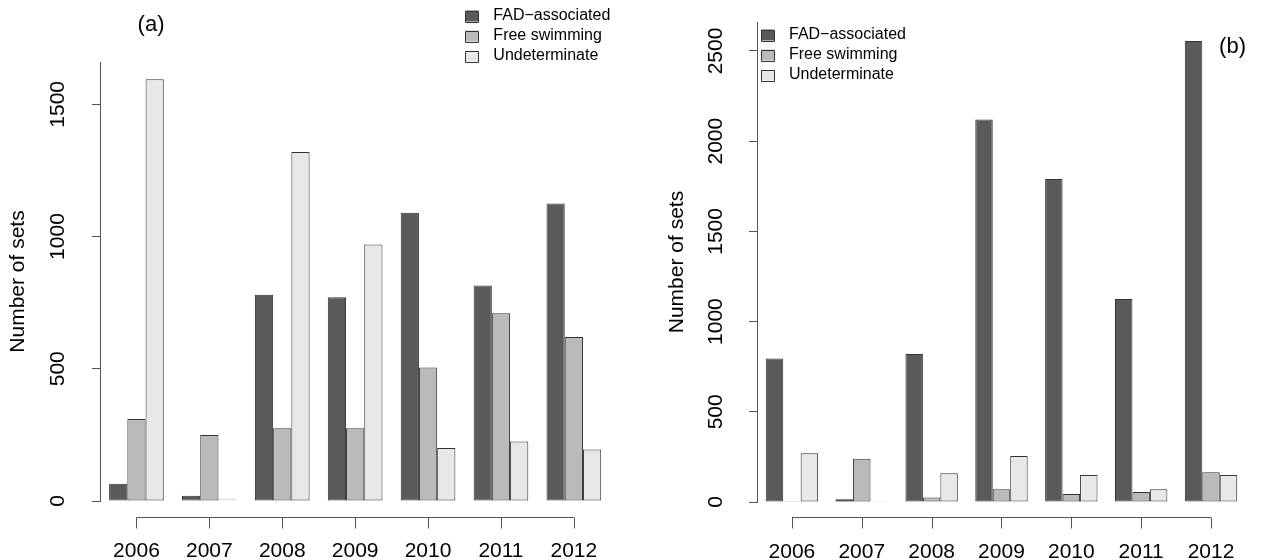 The height and width of the screenshot is (560, 1273). I want to click on y-tick-label: 2000, so click(714, 141).